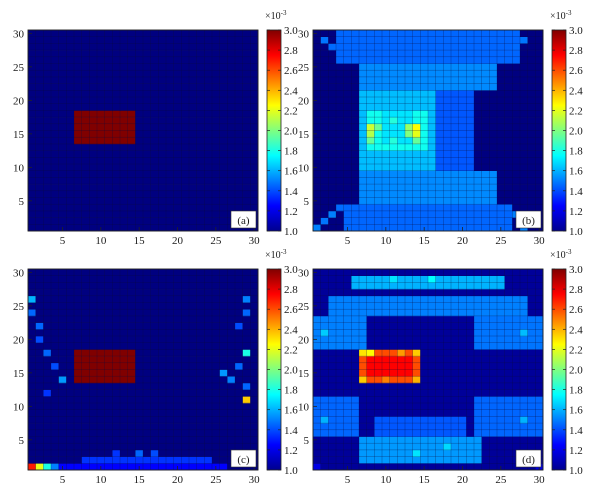  What do you see at coordinates (291, 391) in the screenshot?
I see `colorbar-tick-label: 1.8` at bounding box center [291, 391].